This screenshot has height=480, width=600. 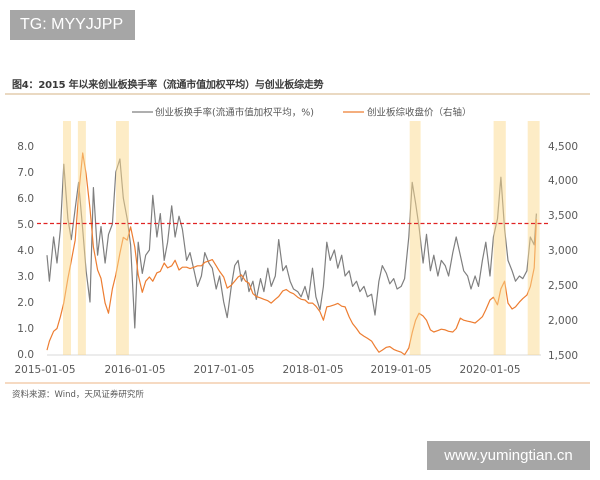 What do you see at coordinates (25, 329) in the screenshot?
I see `y-left-tick: 1.0` at bounding box center [25, 329].